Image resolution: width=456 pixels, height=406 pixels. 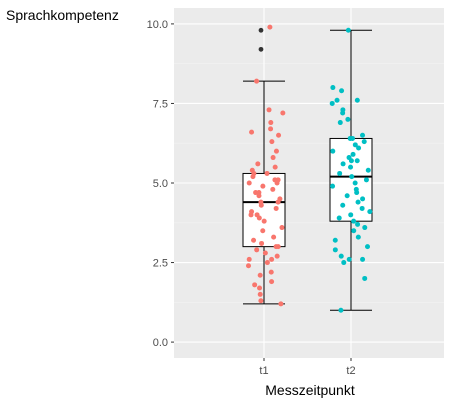 I want to click on y-tick-label: 0.0, so click(x=160, y=343).